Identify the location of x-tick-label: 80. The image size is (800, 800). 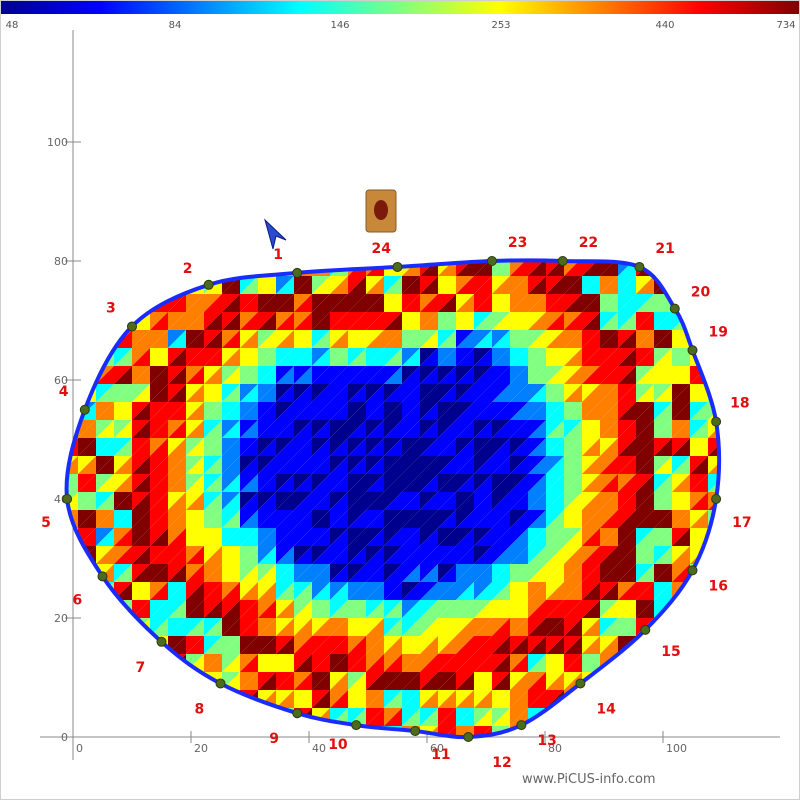
(555, 748).